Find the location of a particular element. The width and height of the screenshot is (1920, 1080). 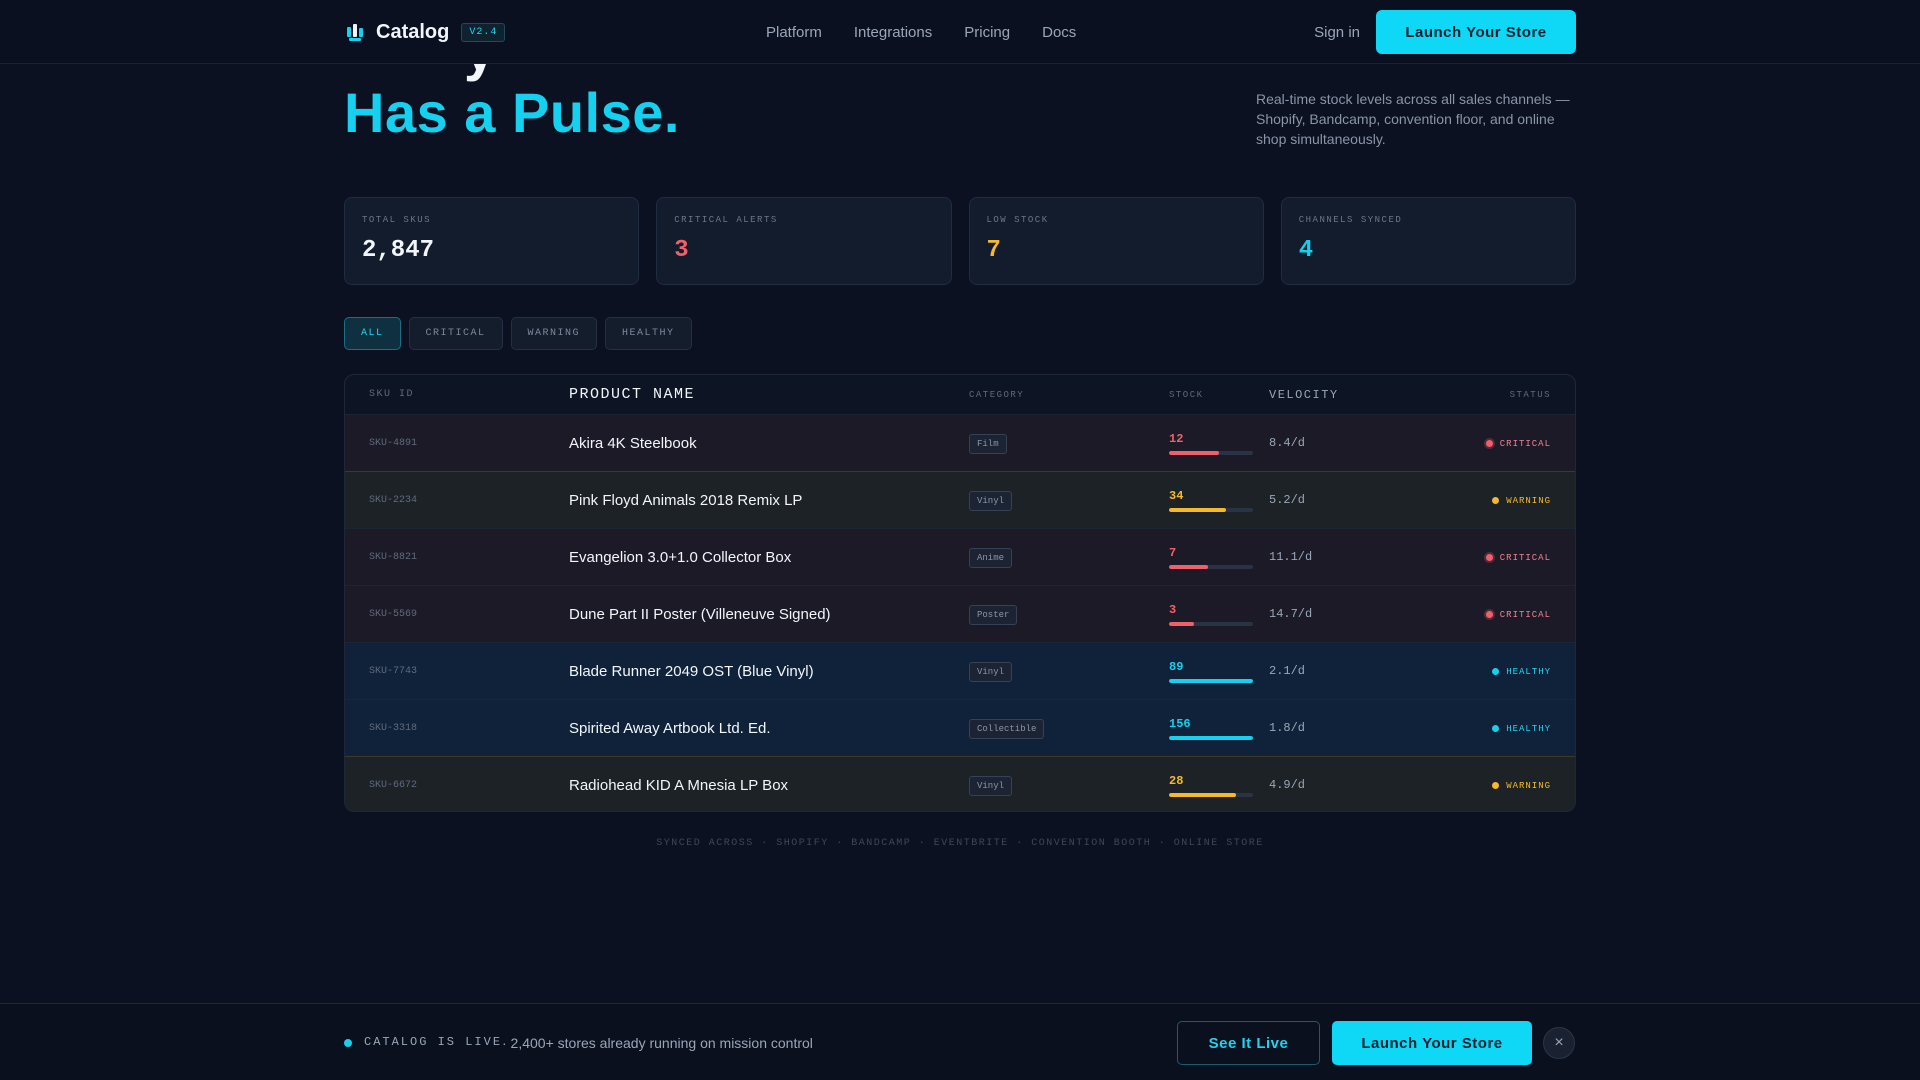

nav-link-integrations: Integrations is located at coordinates (893, 32).